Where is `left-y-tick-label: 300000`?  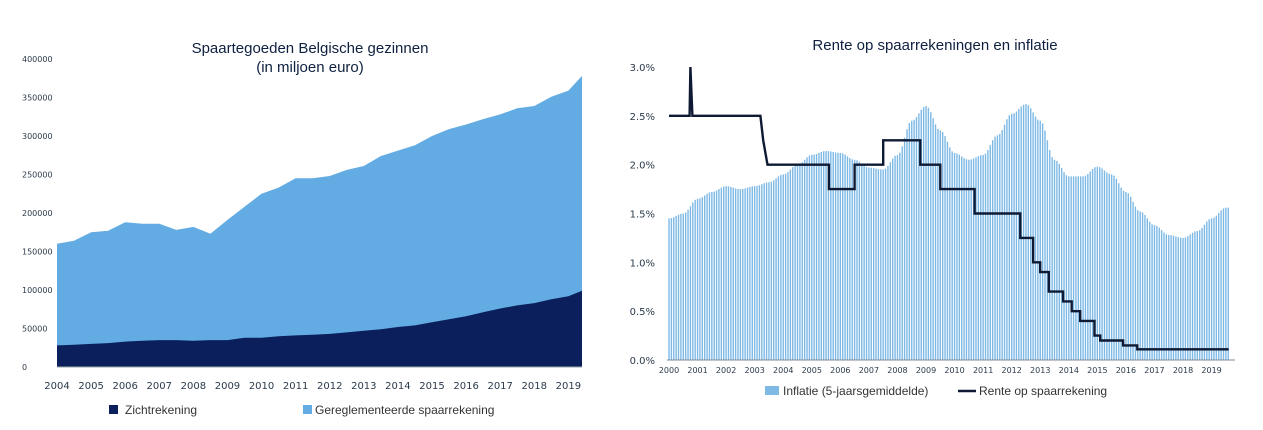
left-y-tick-label: 300000 is located at coordinates (37, 136).